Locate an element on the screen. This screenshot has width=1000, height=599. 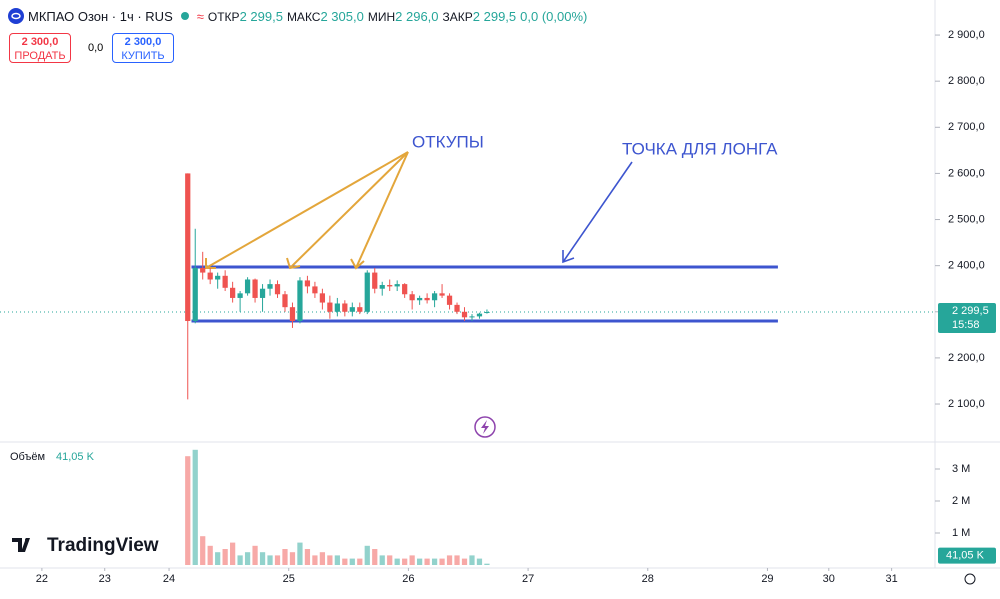
logo-text: TradingView is located at coordinates (103, 545).